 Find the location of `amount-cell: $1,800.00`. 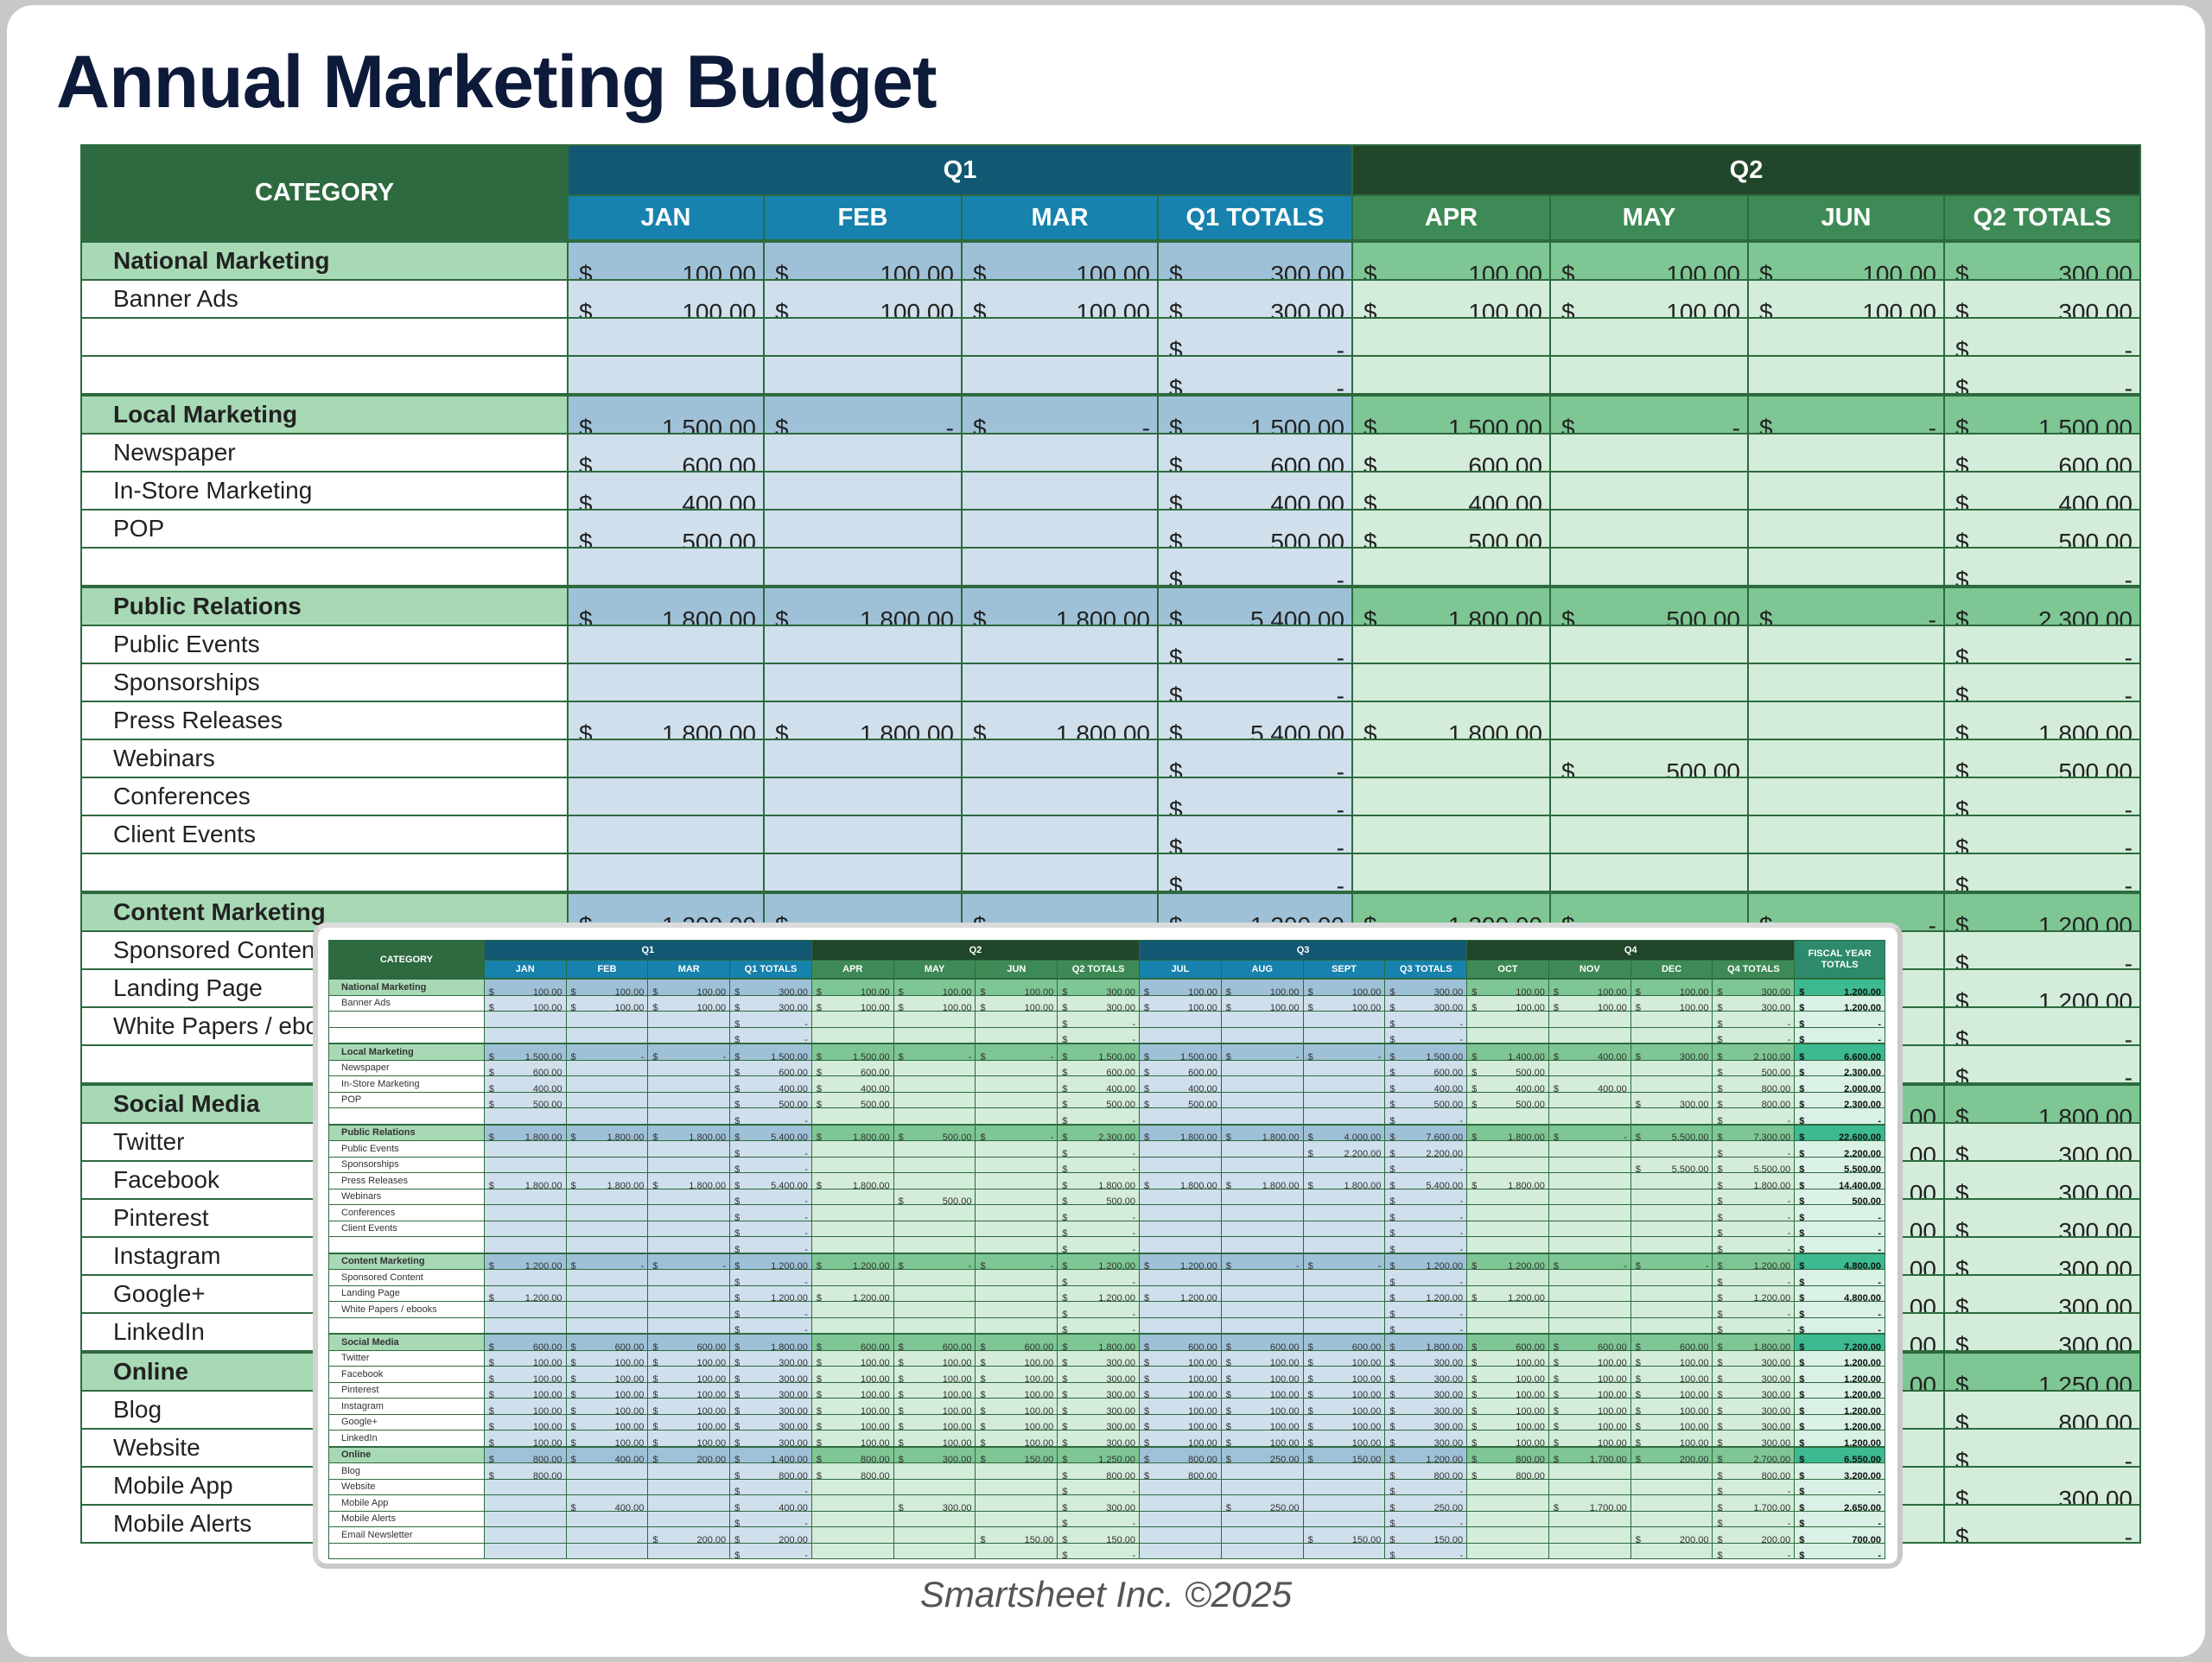

amount-cell: $1,800.00 is located at coordinates (666, 605).